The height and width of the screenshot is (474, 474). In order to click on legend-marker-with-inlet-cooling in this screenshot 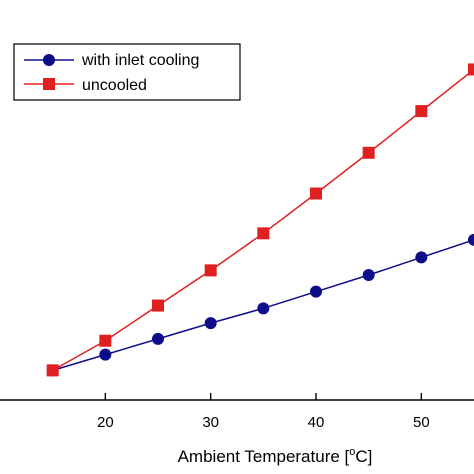, I will do `click(49, 60)`.